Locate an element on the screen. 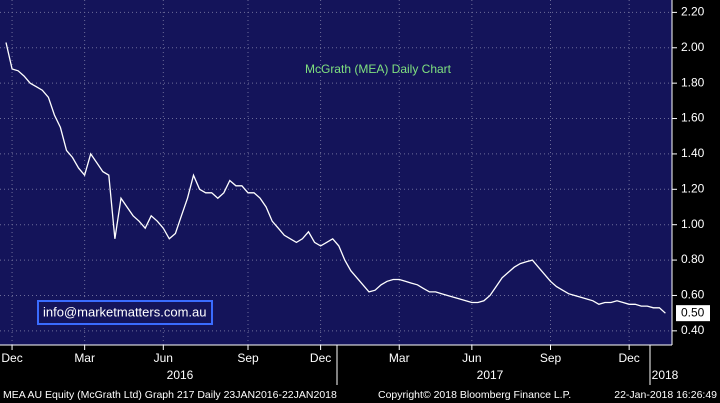 This screenshot has width=720, height=403. y-tick-label: 1.00 is located at coordinates (693, 224).